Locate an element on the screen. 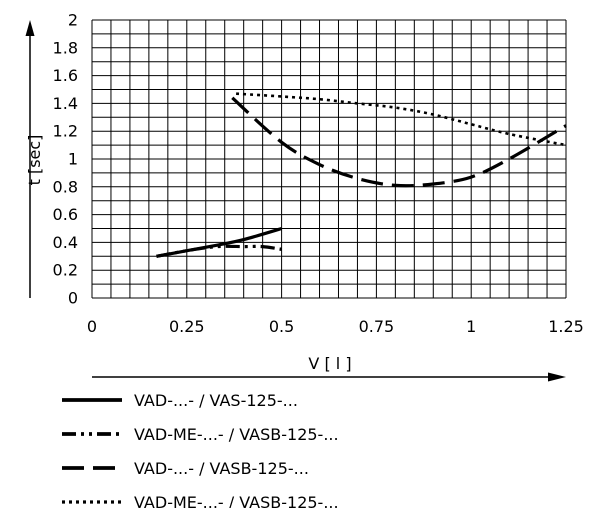 This screenshot has height=508, width=590. x-tick-label: 1.25 is located at coordinates (566, 326).